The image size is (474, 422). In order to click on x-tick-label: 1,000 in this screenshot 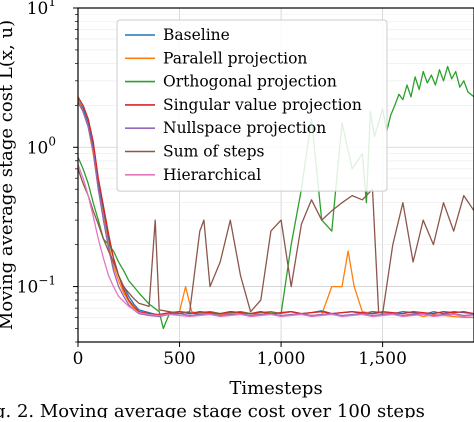, I will do `click(281, 359)`.